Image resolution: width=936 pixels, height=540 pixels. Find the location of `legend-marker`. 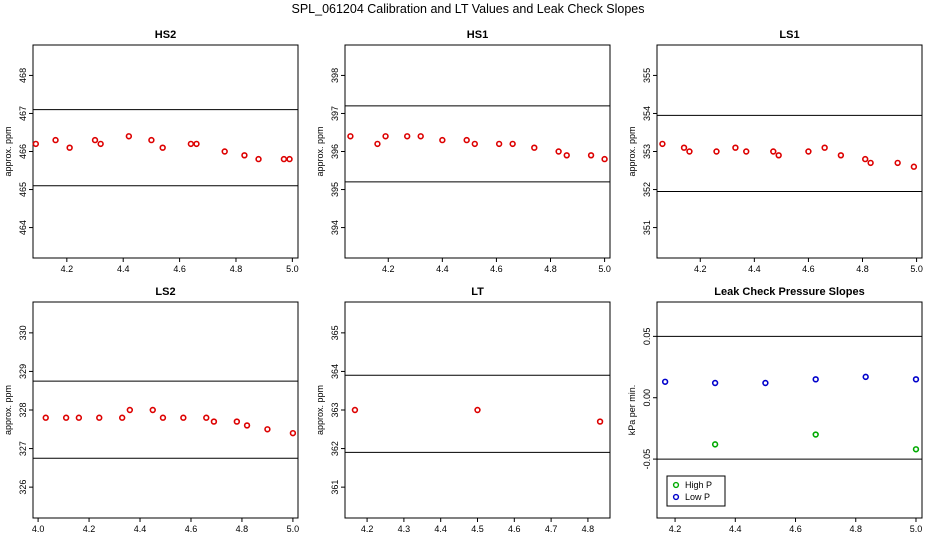

legend-marker is located at coordinates (676, 485).